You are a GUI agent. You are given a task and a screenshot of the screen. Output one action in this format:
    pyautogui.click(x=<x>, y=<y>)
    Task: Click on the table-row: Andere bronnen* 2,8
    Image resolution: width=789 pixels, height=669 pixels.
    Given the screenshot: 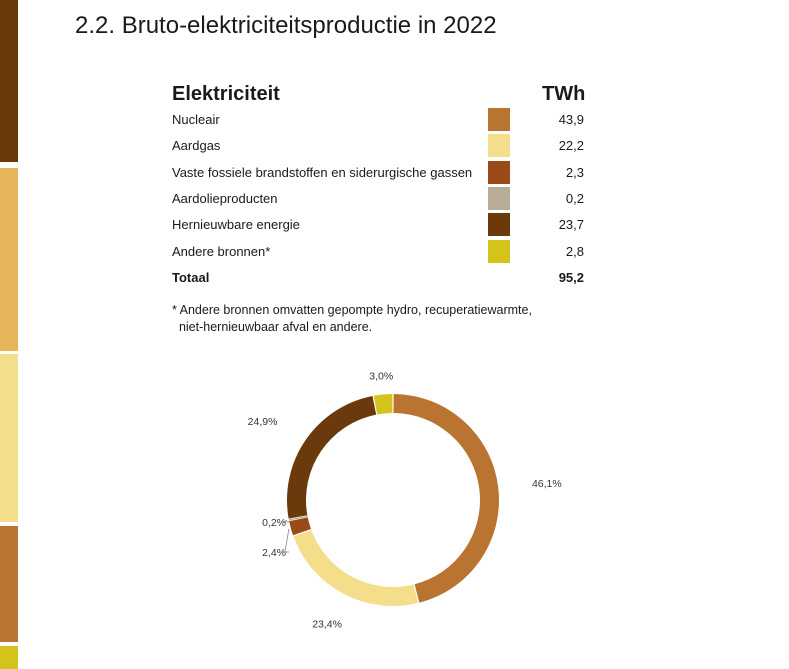 What is the action you would take?
    pyautogui.click(x=378, y=253)
    